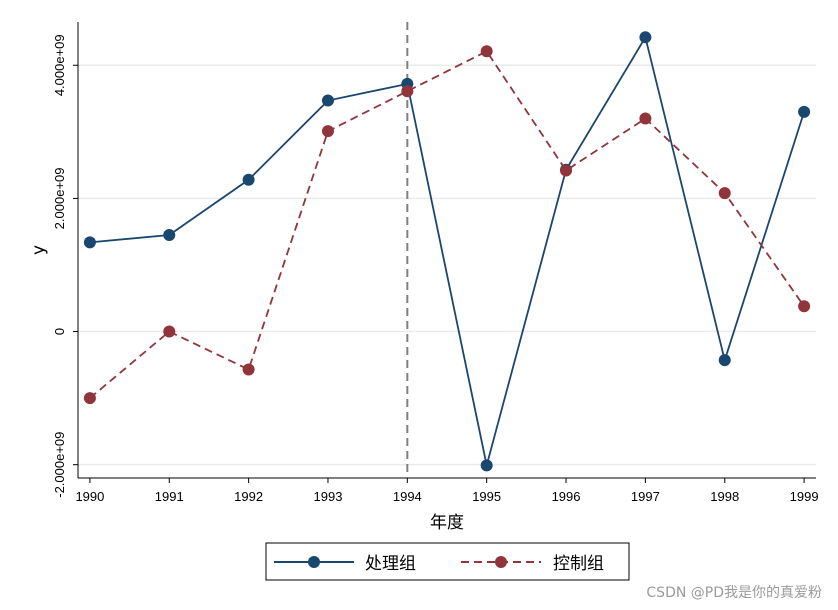 The image size is (838, 610). What do you see at coordinates (447, 491) in the screenshot?
I see `x-ticks: 1990 1991 1992 1993 1994 1995 1996 1997 1998 1999` at bounding box center [447, 491].